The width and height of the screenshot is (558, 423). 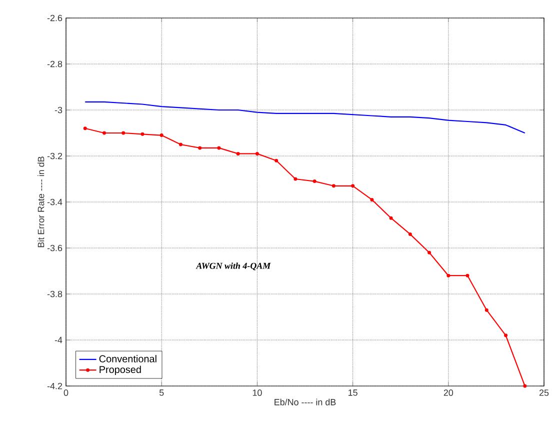 What do you see at coordinates (54, 156) in the screenshot?
I see `y-tick-label: -3.2` at bounding box center [54, 156].